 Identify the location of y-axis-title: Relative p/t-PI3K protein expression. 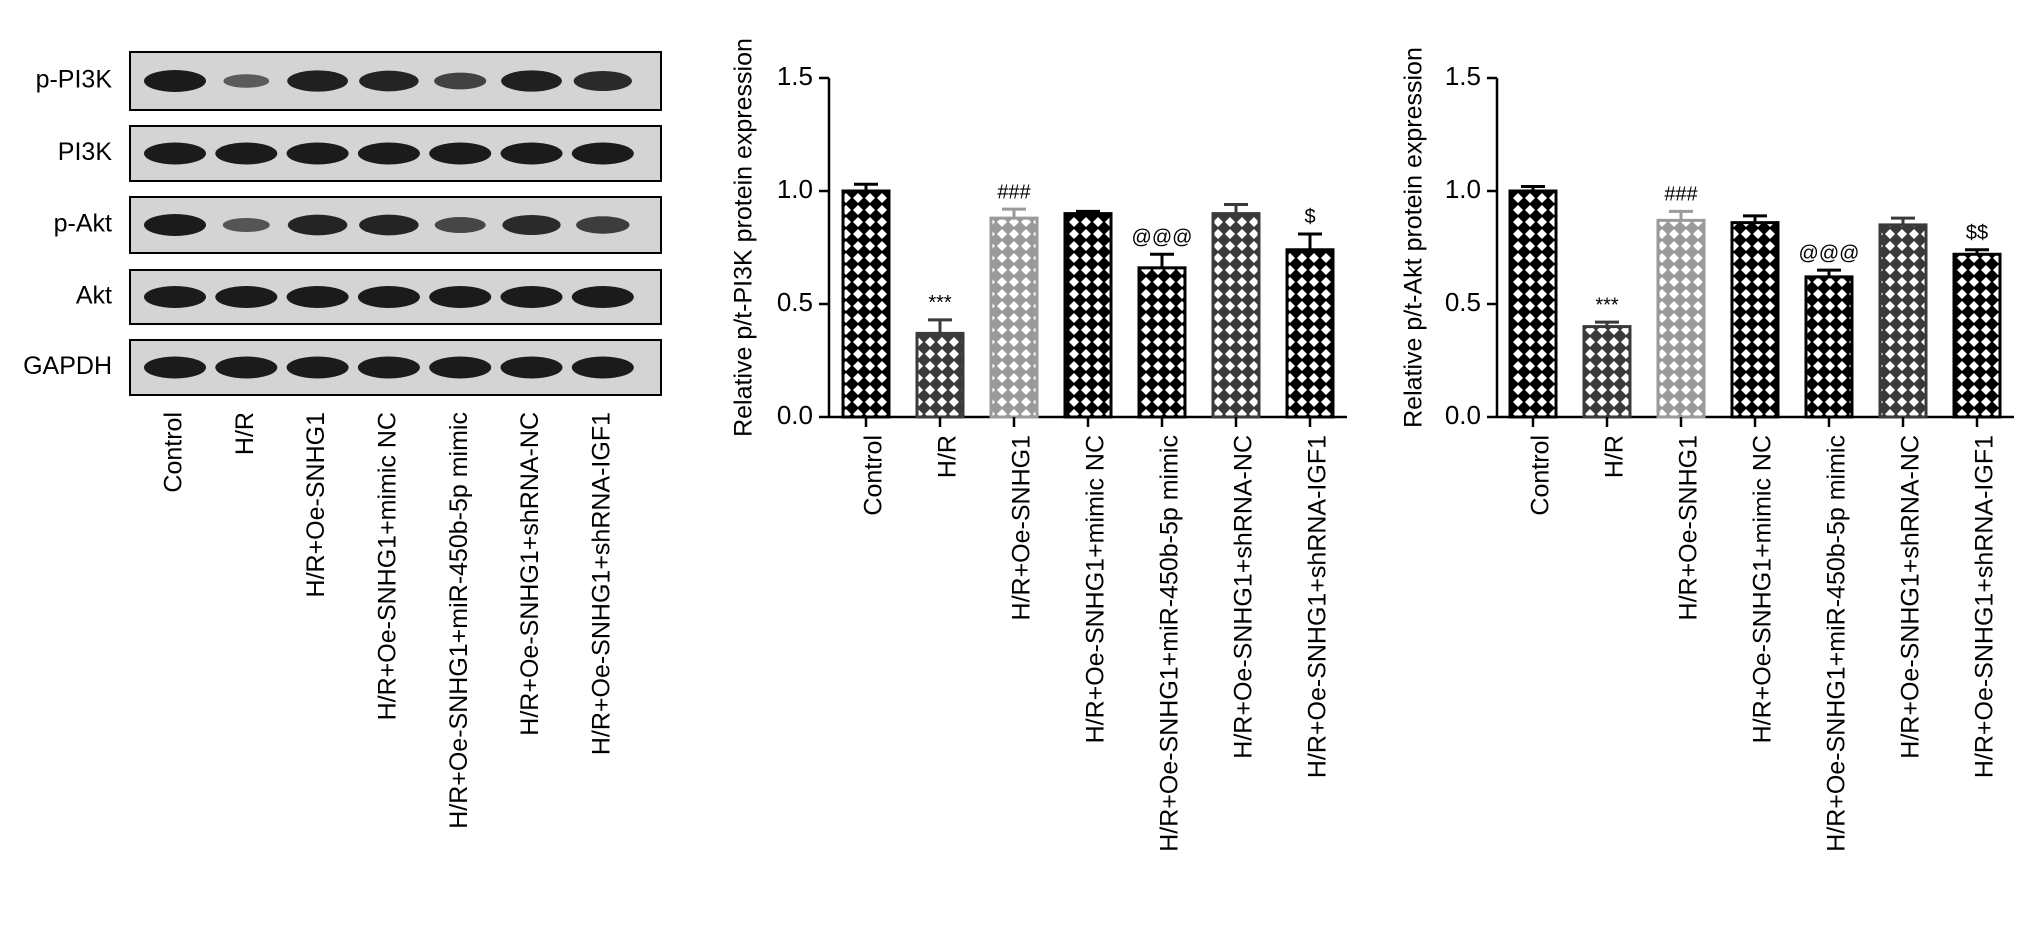
(744, 237).